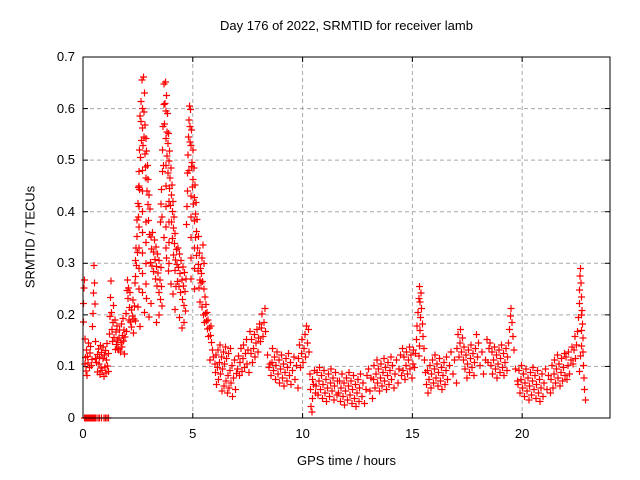 The width and height of the screenshot is (640, 480). I want to click on x-tick-label: 10, so click(302, 433).